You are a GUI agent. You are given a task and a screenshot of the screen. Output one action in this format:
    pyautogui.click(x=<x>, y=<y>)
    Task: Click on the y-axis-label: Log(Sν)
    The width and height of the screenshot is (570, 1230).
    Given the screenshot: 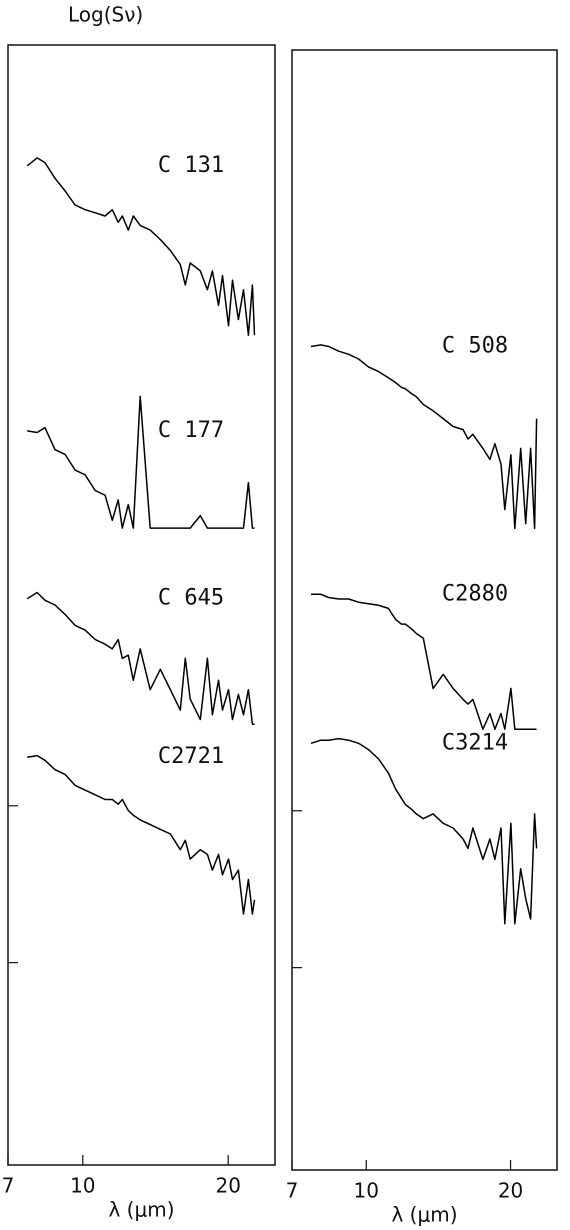 What is the action you would take?
    pyautogui.click(x=105, y=15)
    